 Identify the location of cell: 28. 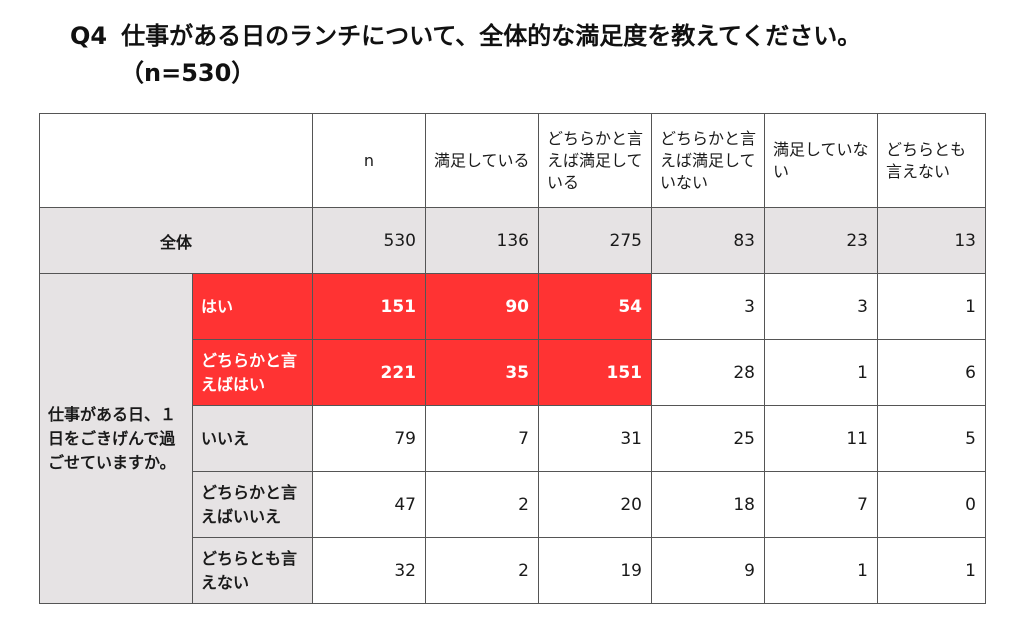
(708, 372).